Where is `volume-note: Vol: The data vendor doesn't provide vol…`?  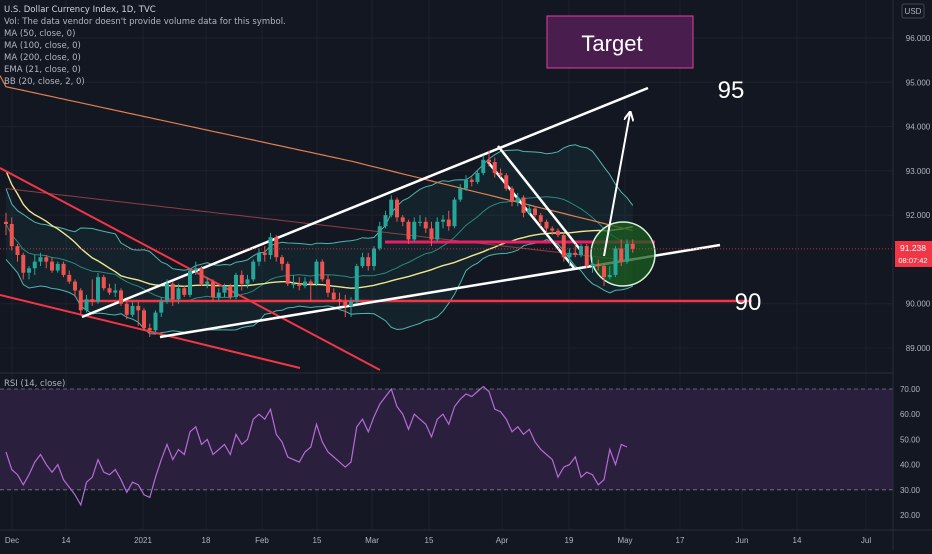
volume-note: Vol: The data vendor doesn't provide vol… is located at coordinates (145, 22).